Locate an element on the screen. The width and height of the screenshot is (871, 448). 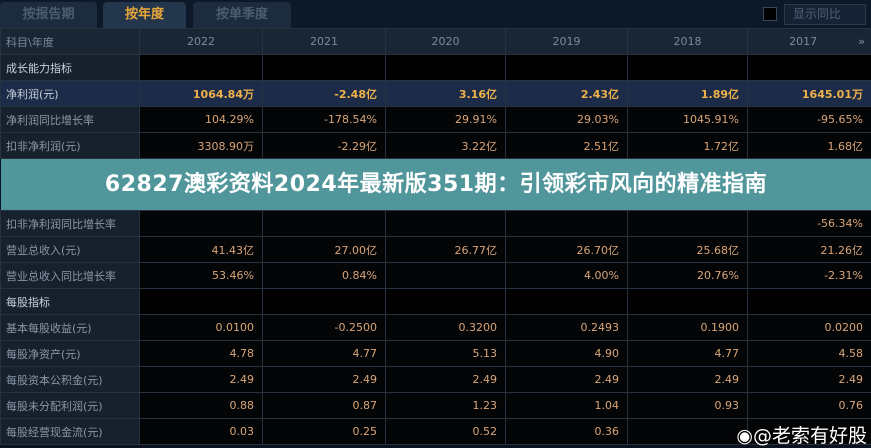
row-label: 扣非净利润同比增长率 is located at coordinates (70, 224).